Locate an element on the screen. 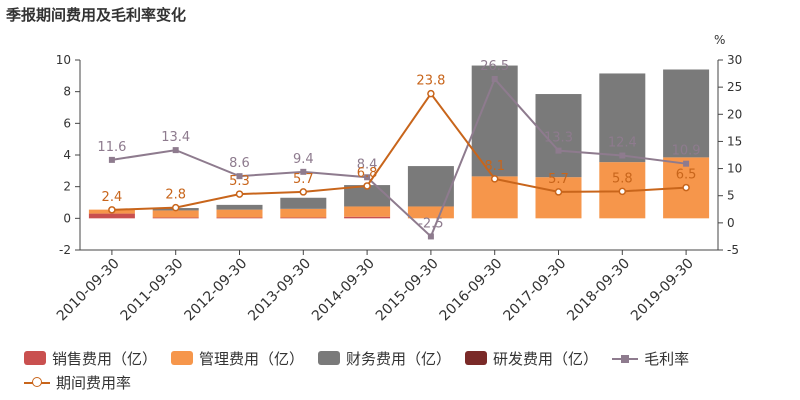 The image size is (800, 400). legend-item: 财务费用（亿） is located at coordinates (384, 358).